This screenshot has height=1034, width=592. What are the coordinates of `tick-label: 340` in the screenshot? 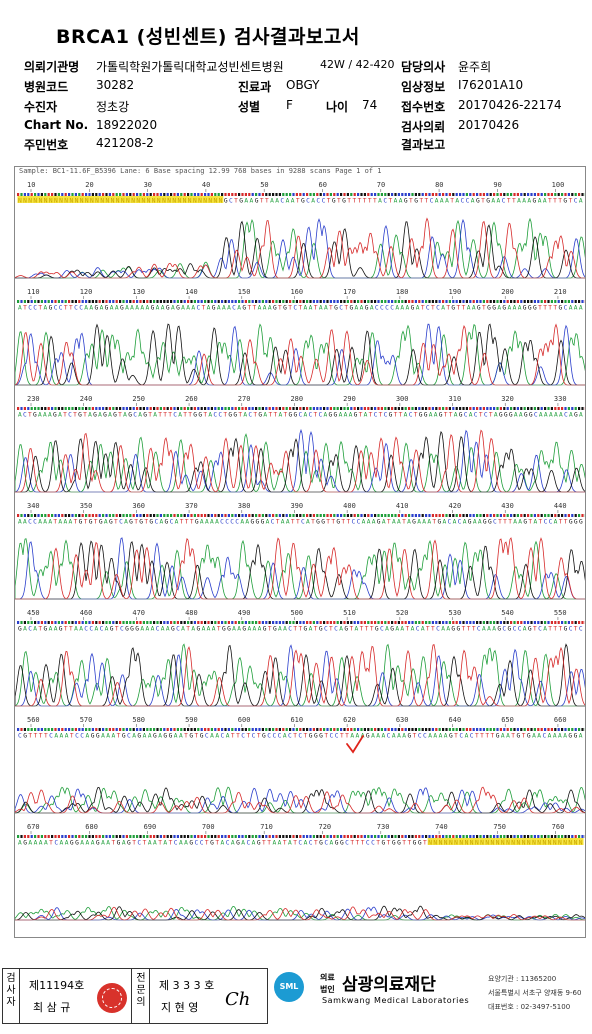 It's located at (33, 506).